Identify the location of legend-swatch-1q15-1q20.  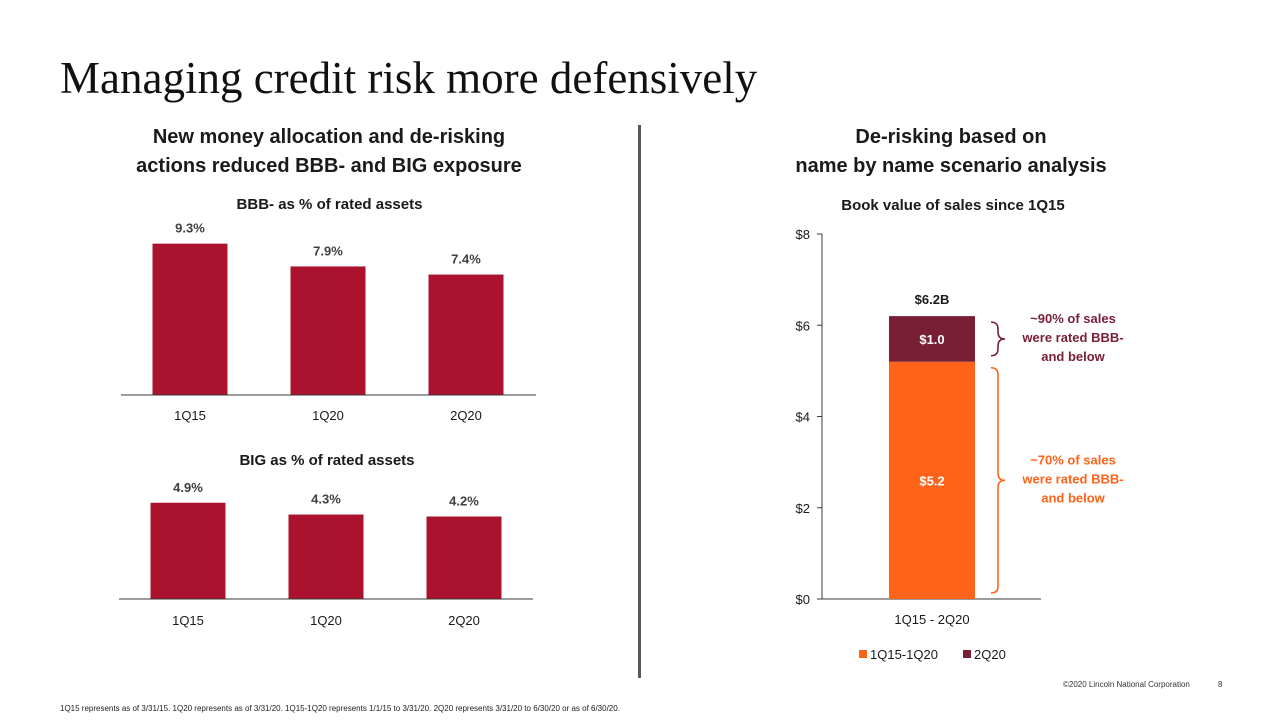
(863, 654).